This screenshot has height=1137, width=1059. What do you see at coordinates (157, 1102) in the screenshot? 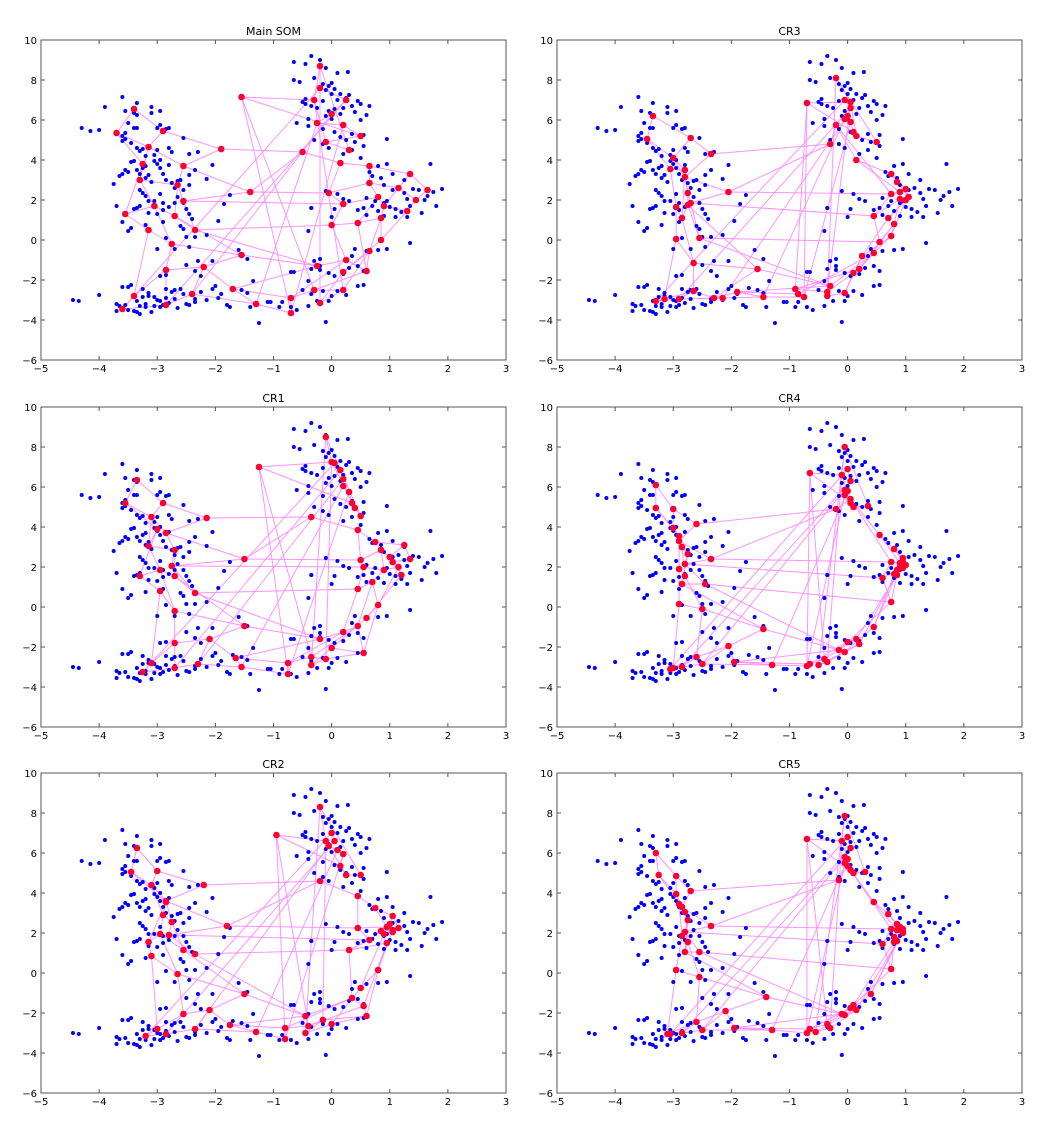
I see `x-tick-label: −3` at bounding box center [157, 1102].